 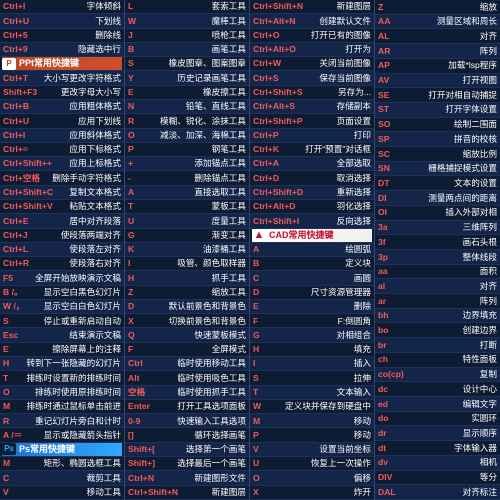 What do you see at coordinates (382, 344) in the screenshot?
I see `shortcut-key: br` at bounding box center [382, 344].